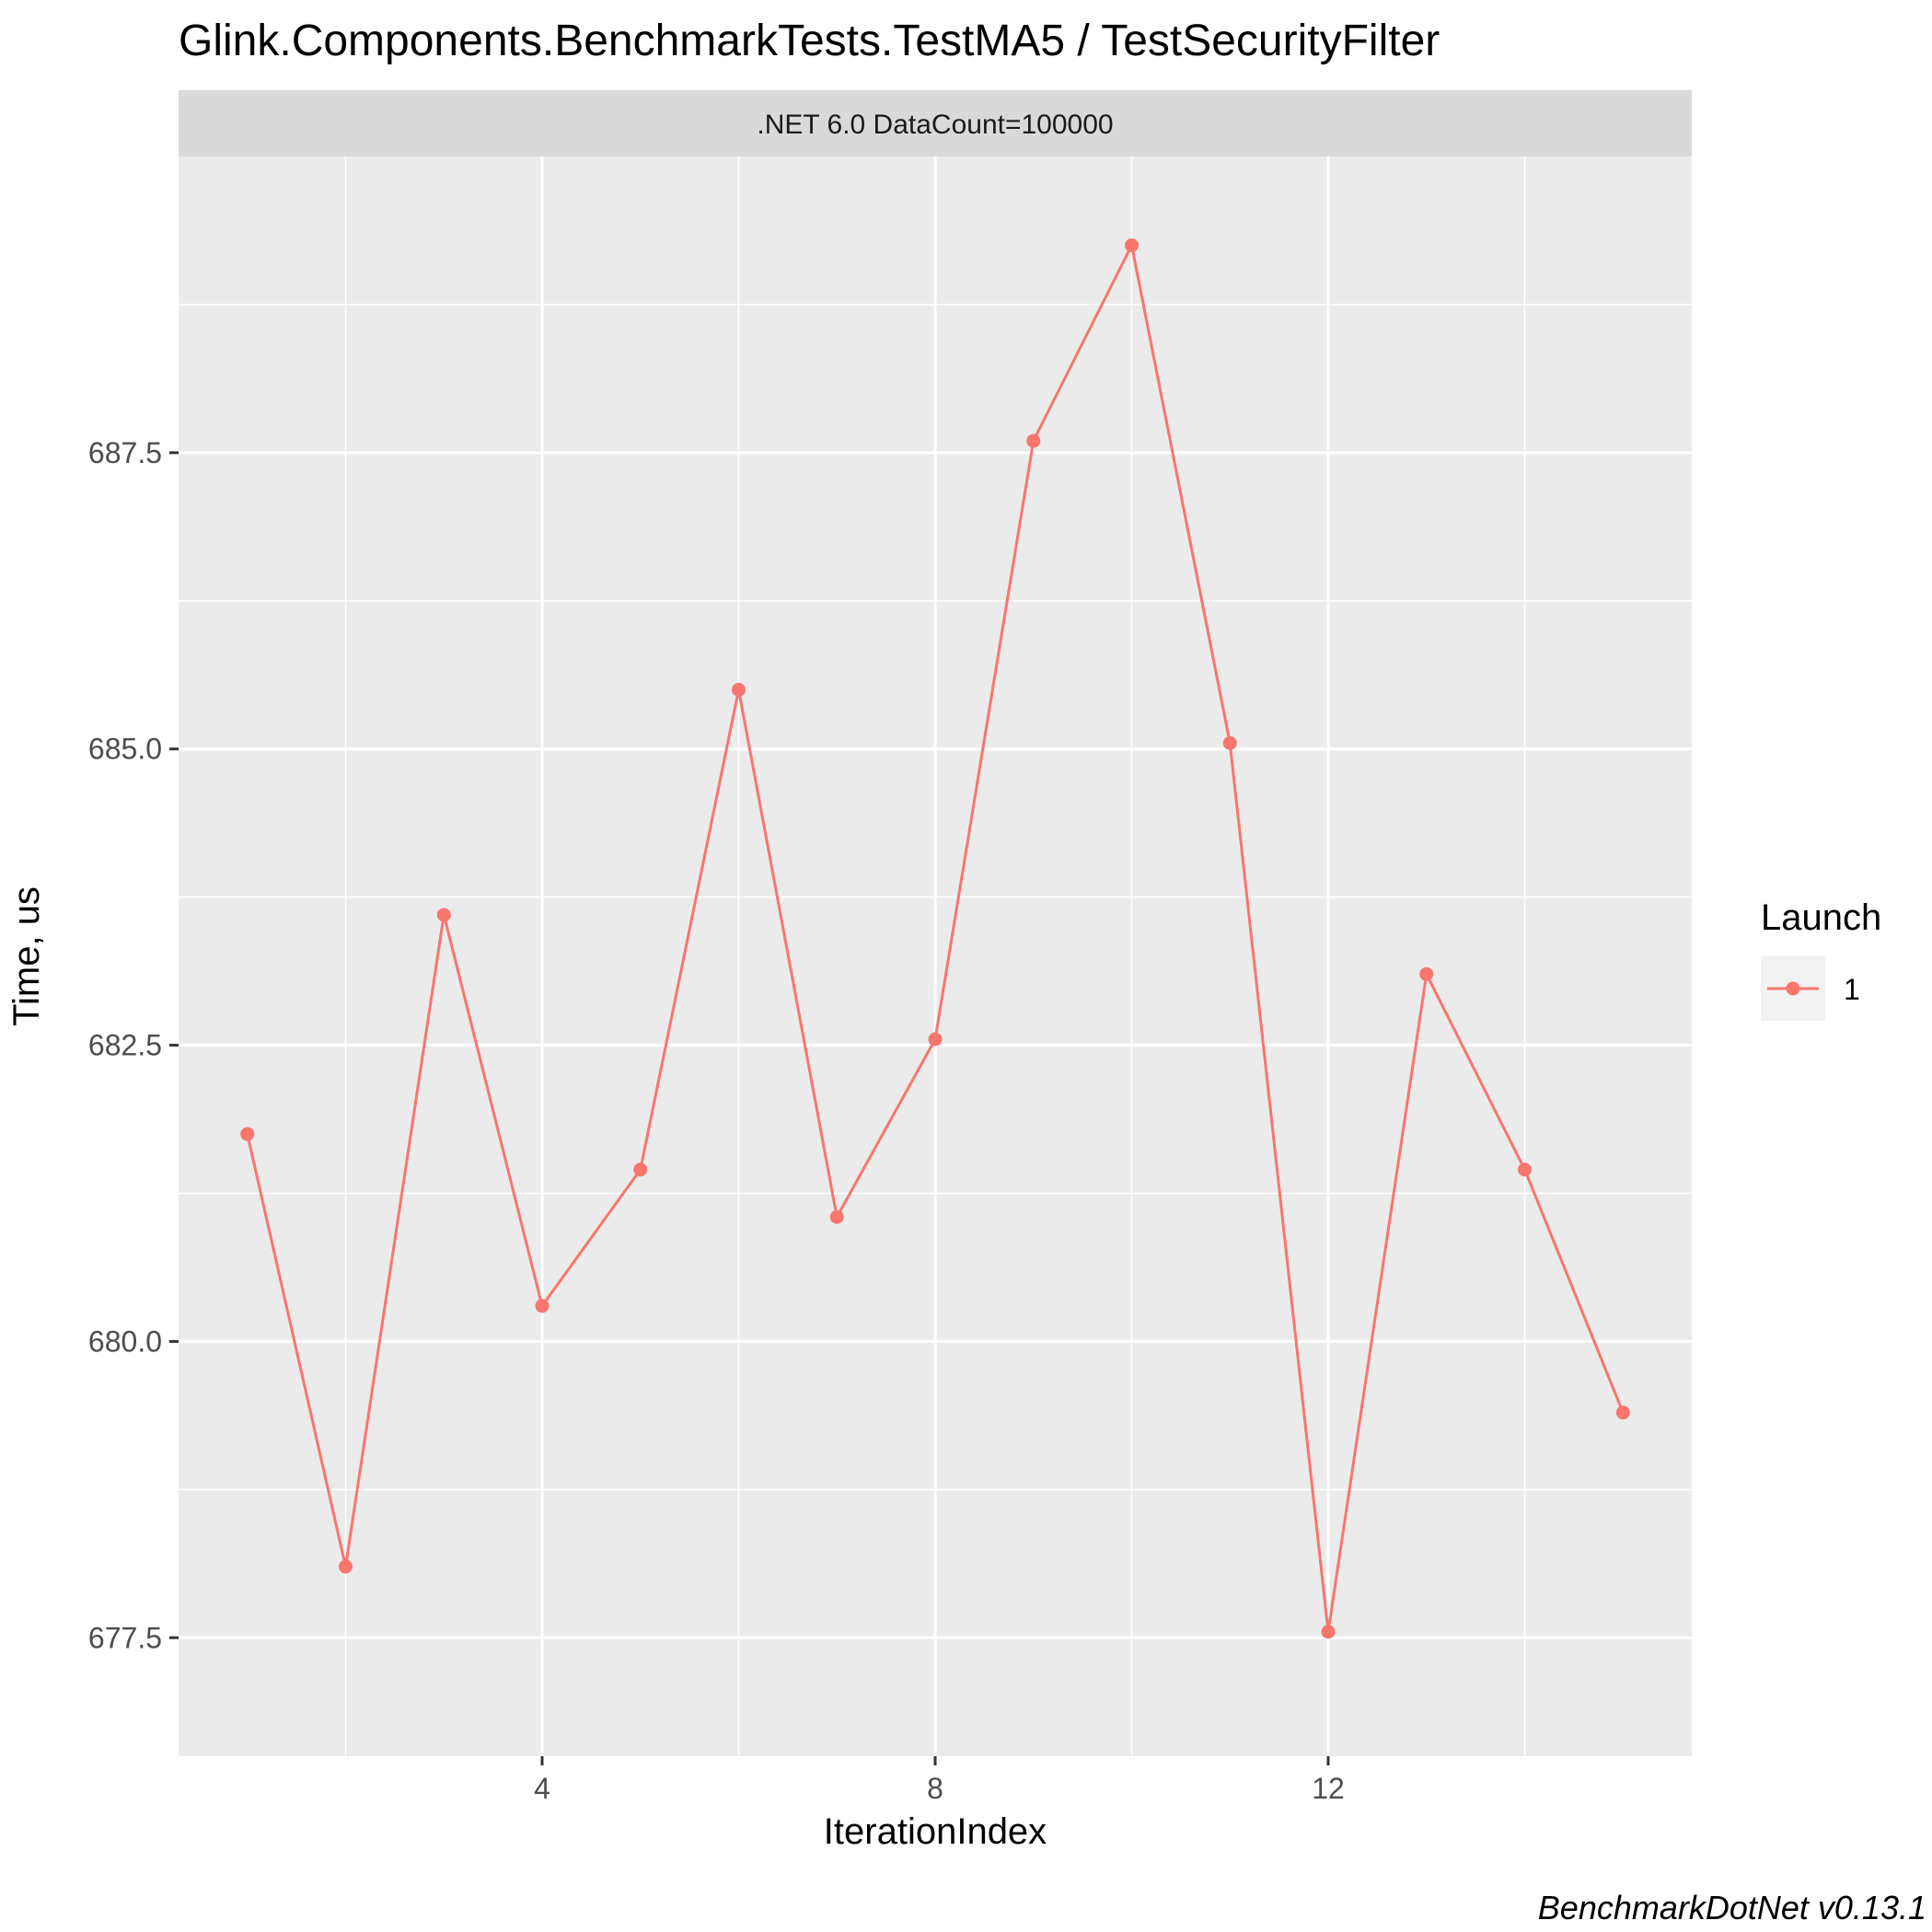 The width and height of the screenshot is (1932, 1932). I want to click on y-tick-label: 677.5, so click(125, 1638).